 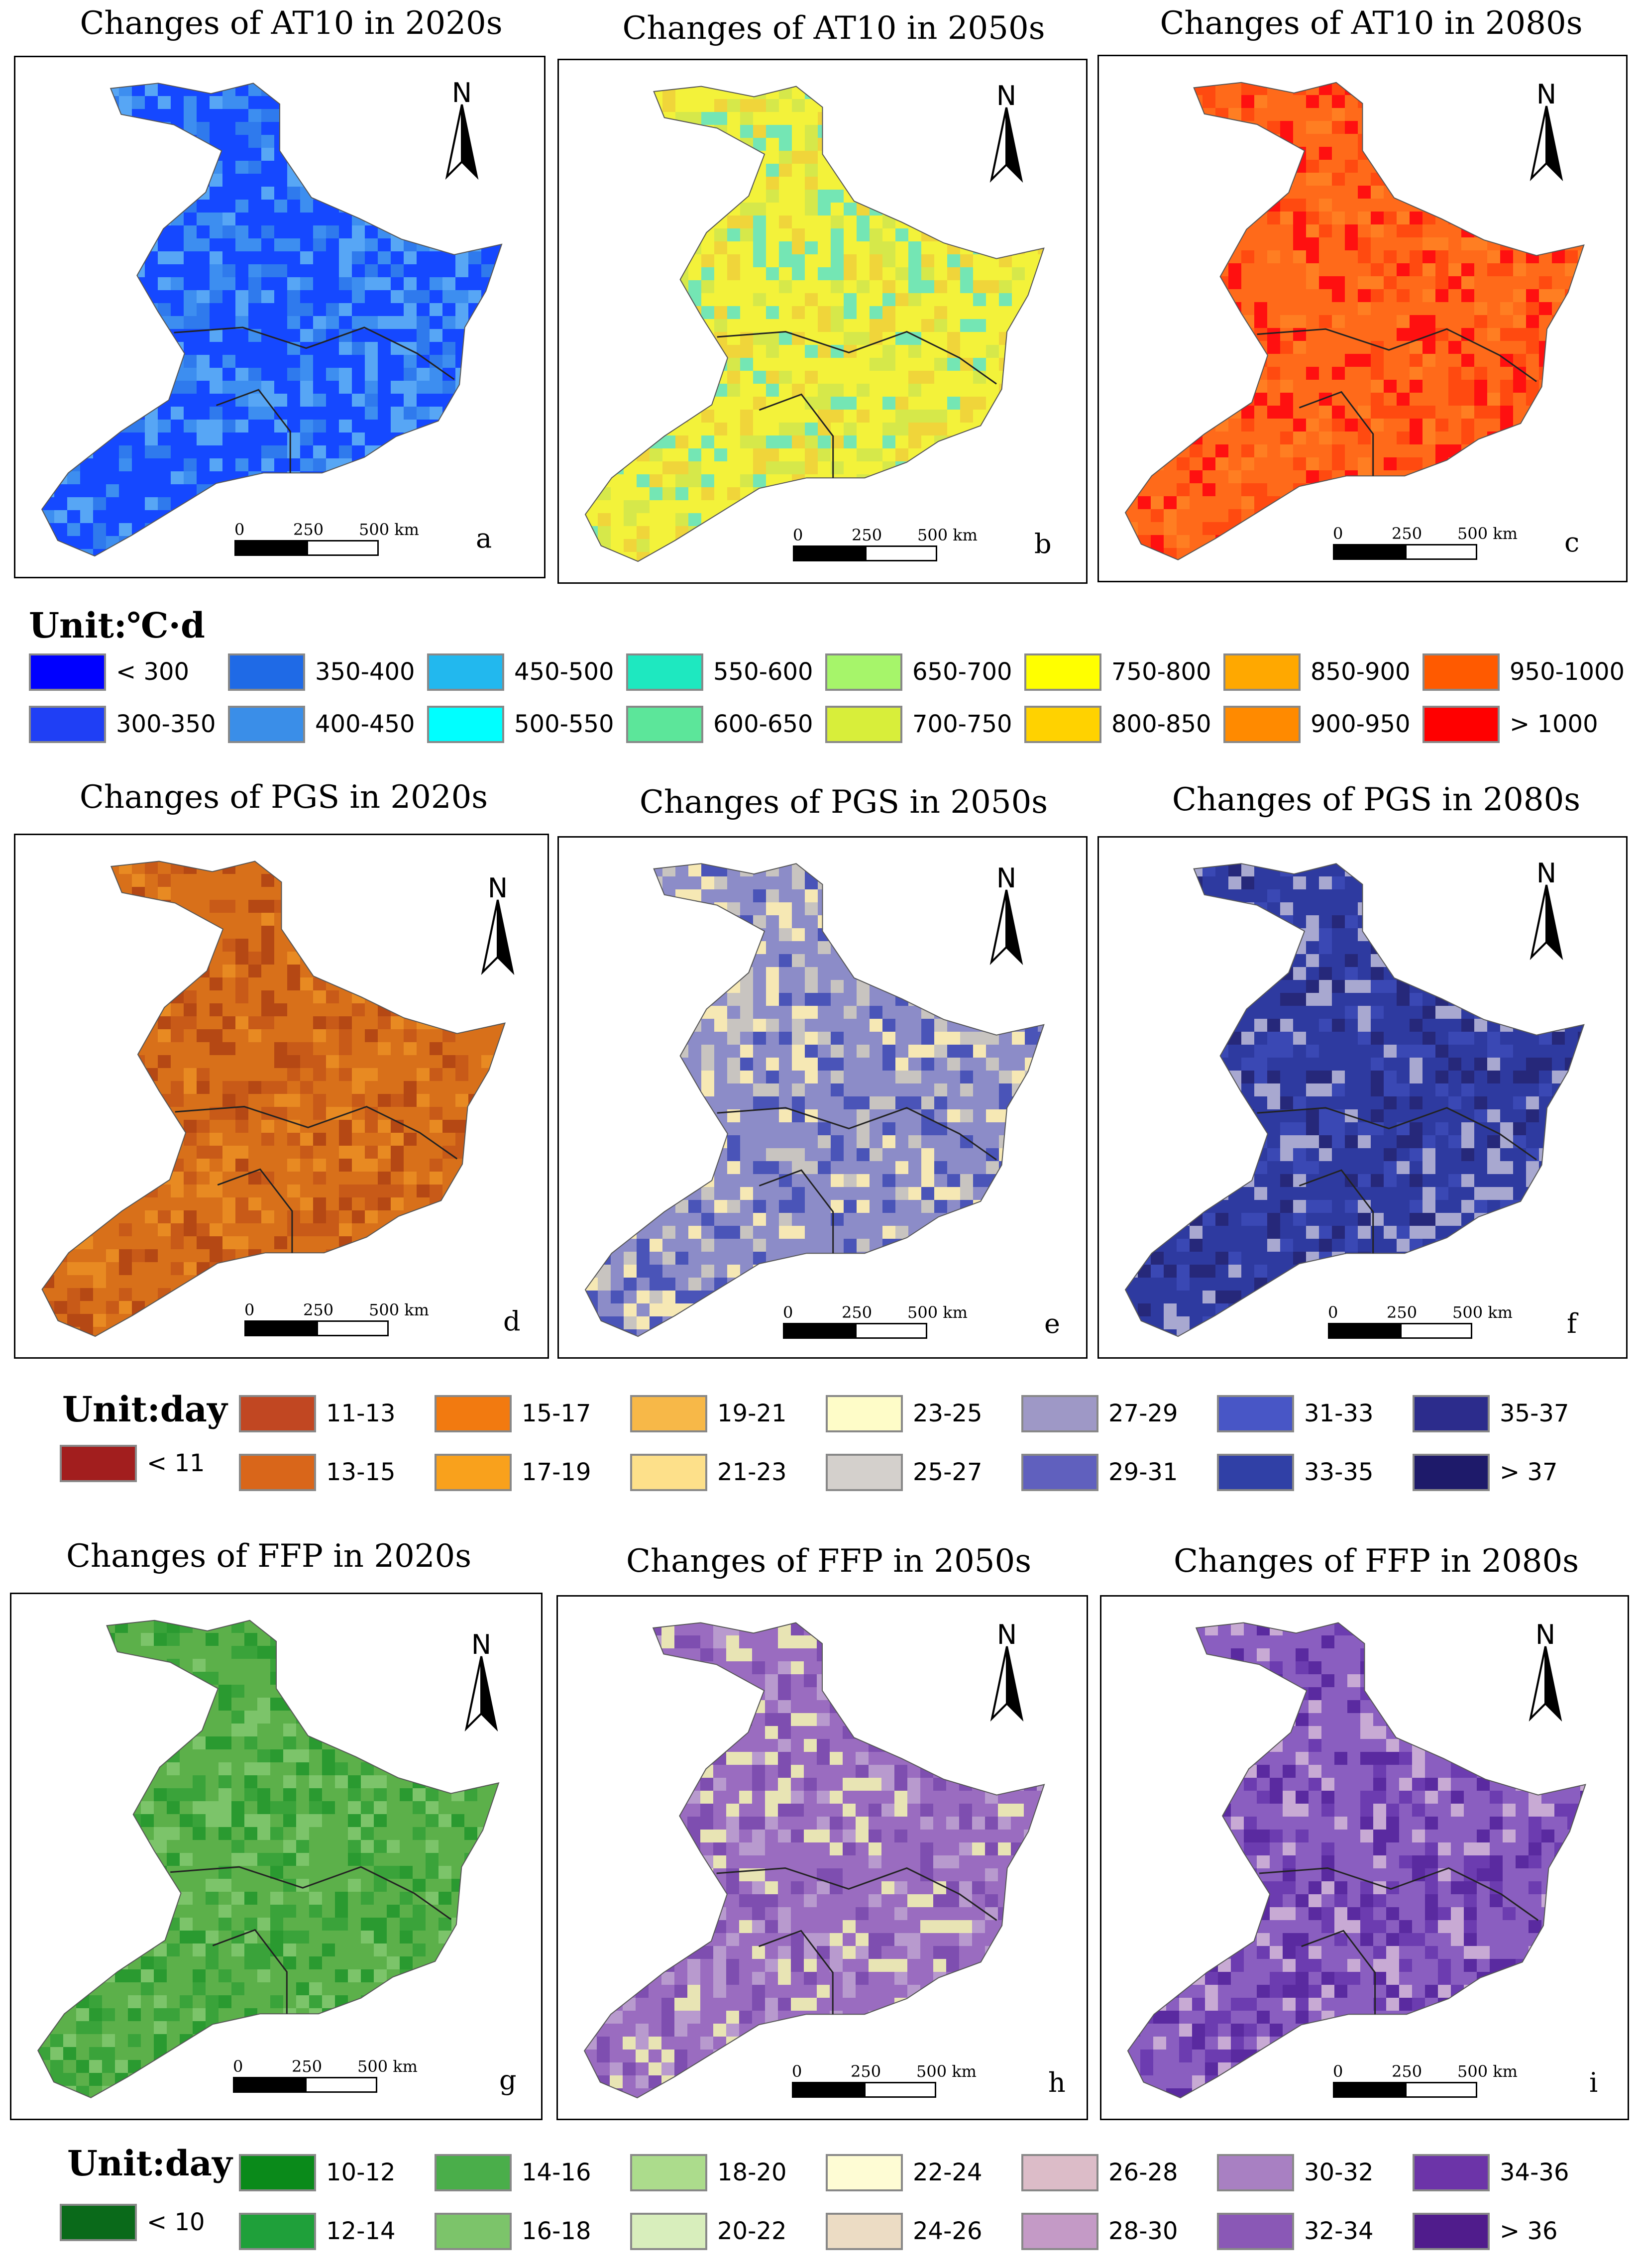 What do you see at coordinates (1572, 1323) in the screenshot?
I see `panel-letter: f` at bounding box center [1572, 1323].